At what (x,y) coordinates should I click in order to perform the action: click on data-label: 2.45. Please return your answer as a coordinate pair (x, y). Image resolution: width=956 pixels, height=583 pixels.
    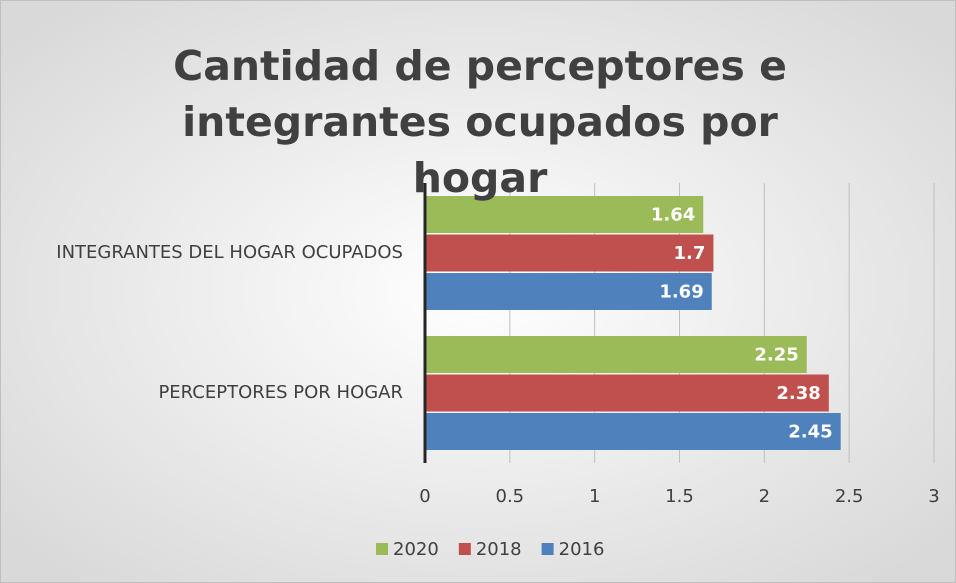
    Looking at the image, I should click on (810, 432).